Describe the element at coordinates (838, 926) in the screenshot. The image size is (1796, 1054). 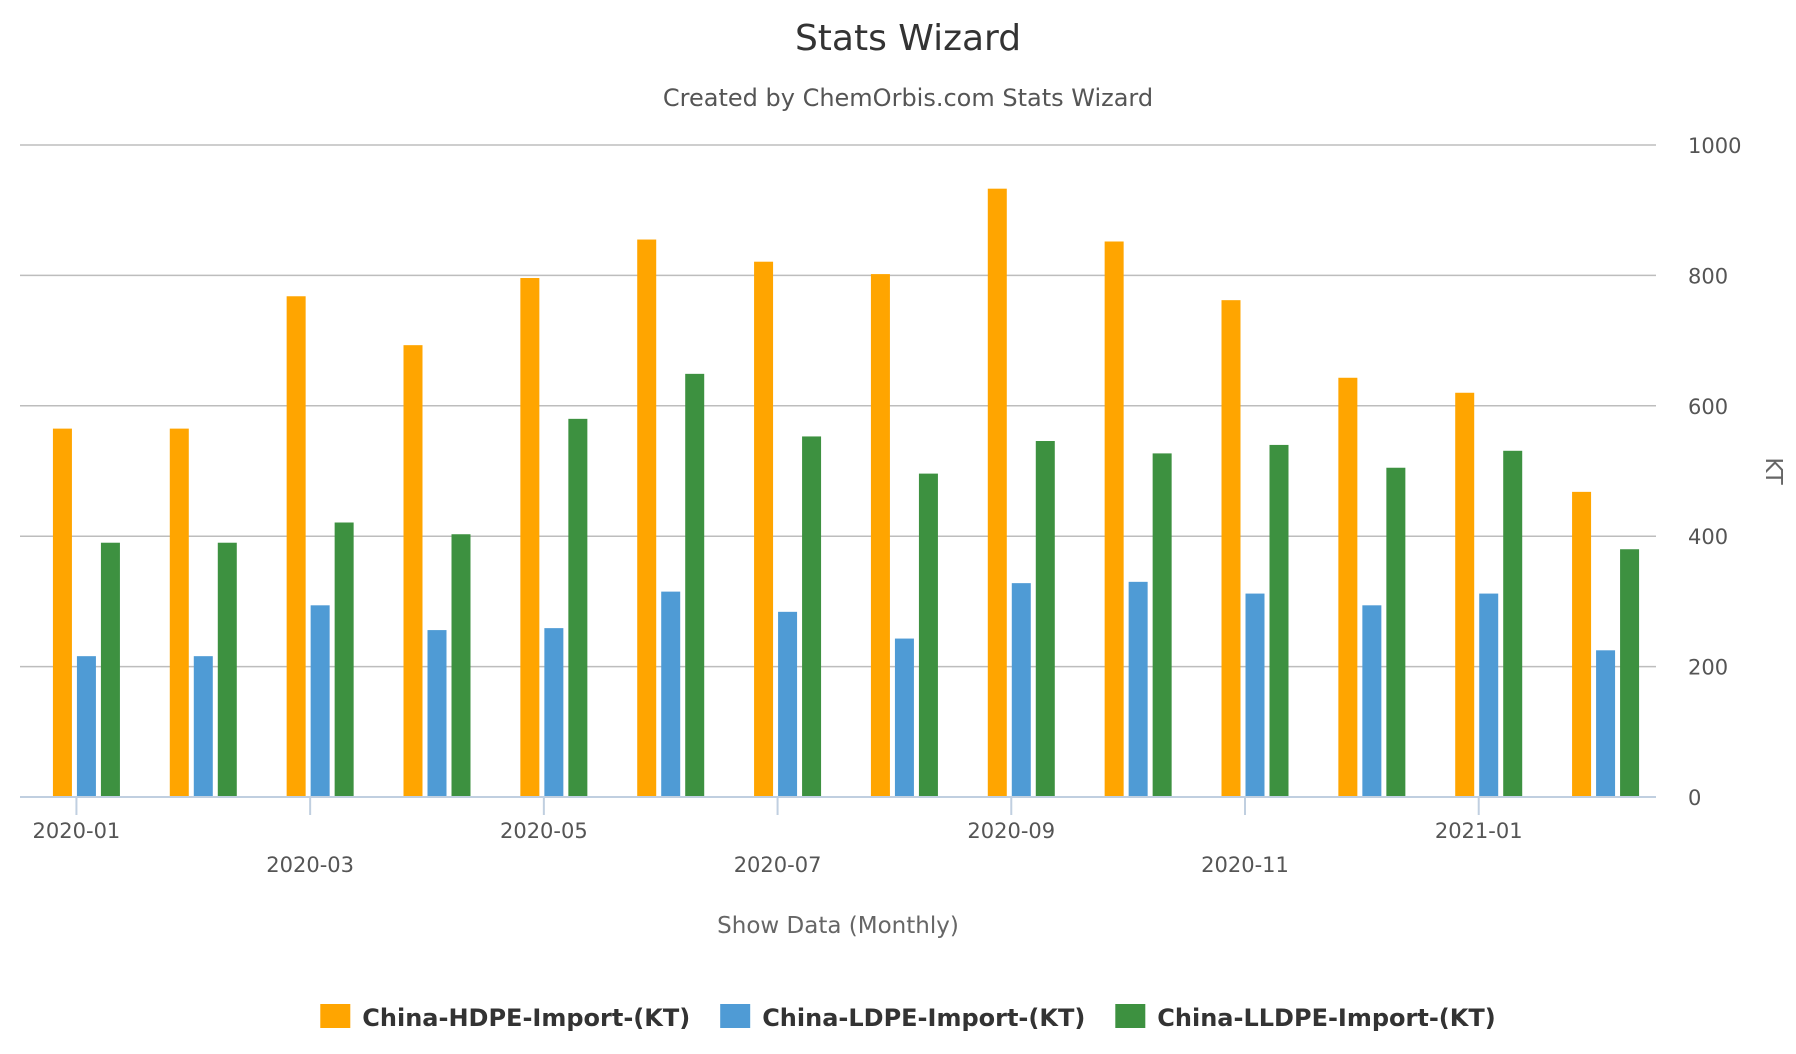
I see `x-axis-title: Show Data (Monthly)` at that location.